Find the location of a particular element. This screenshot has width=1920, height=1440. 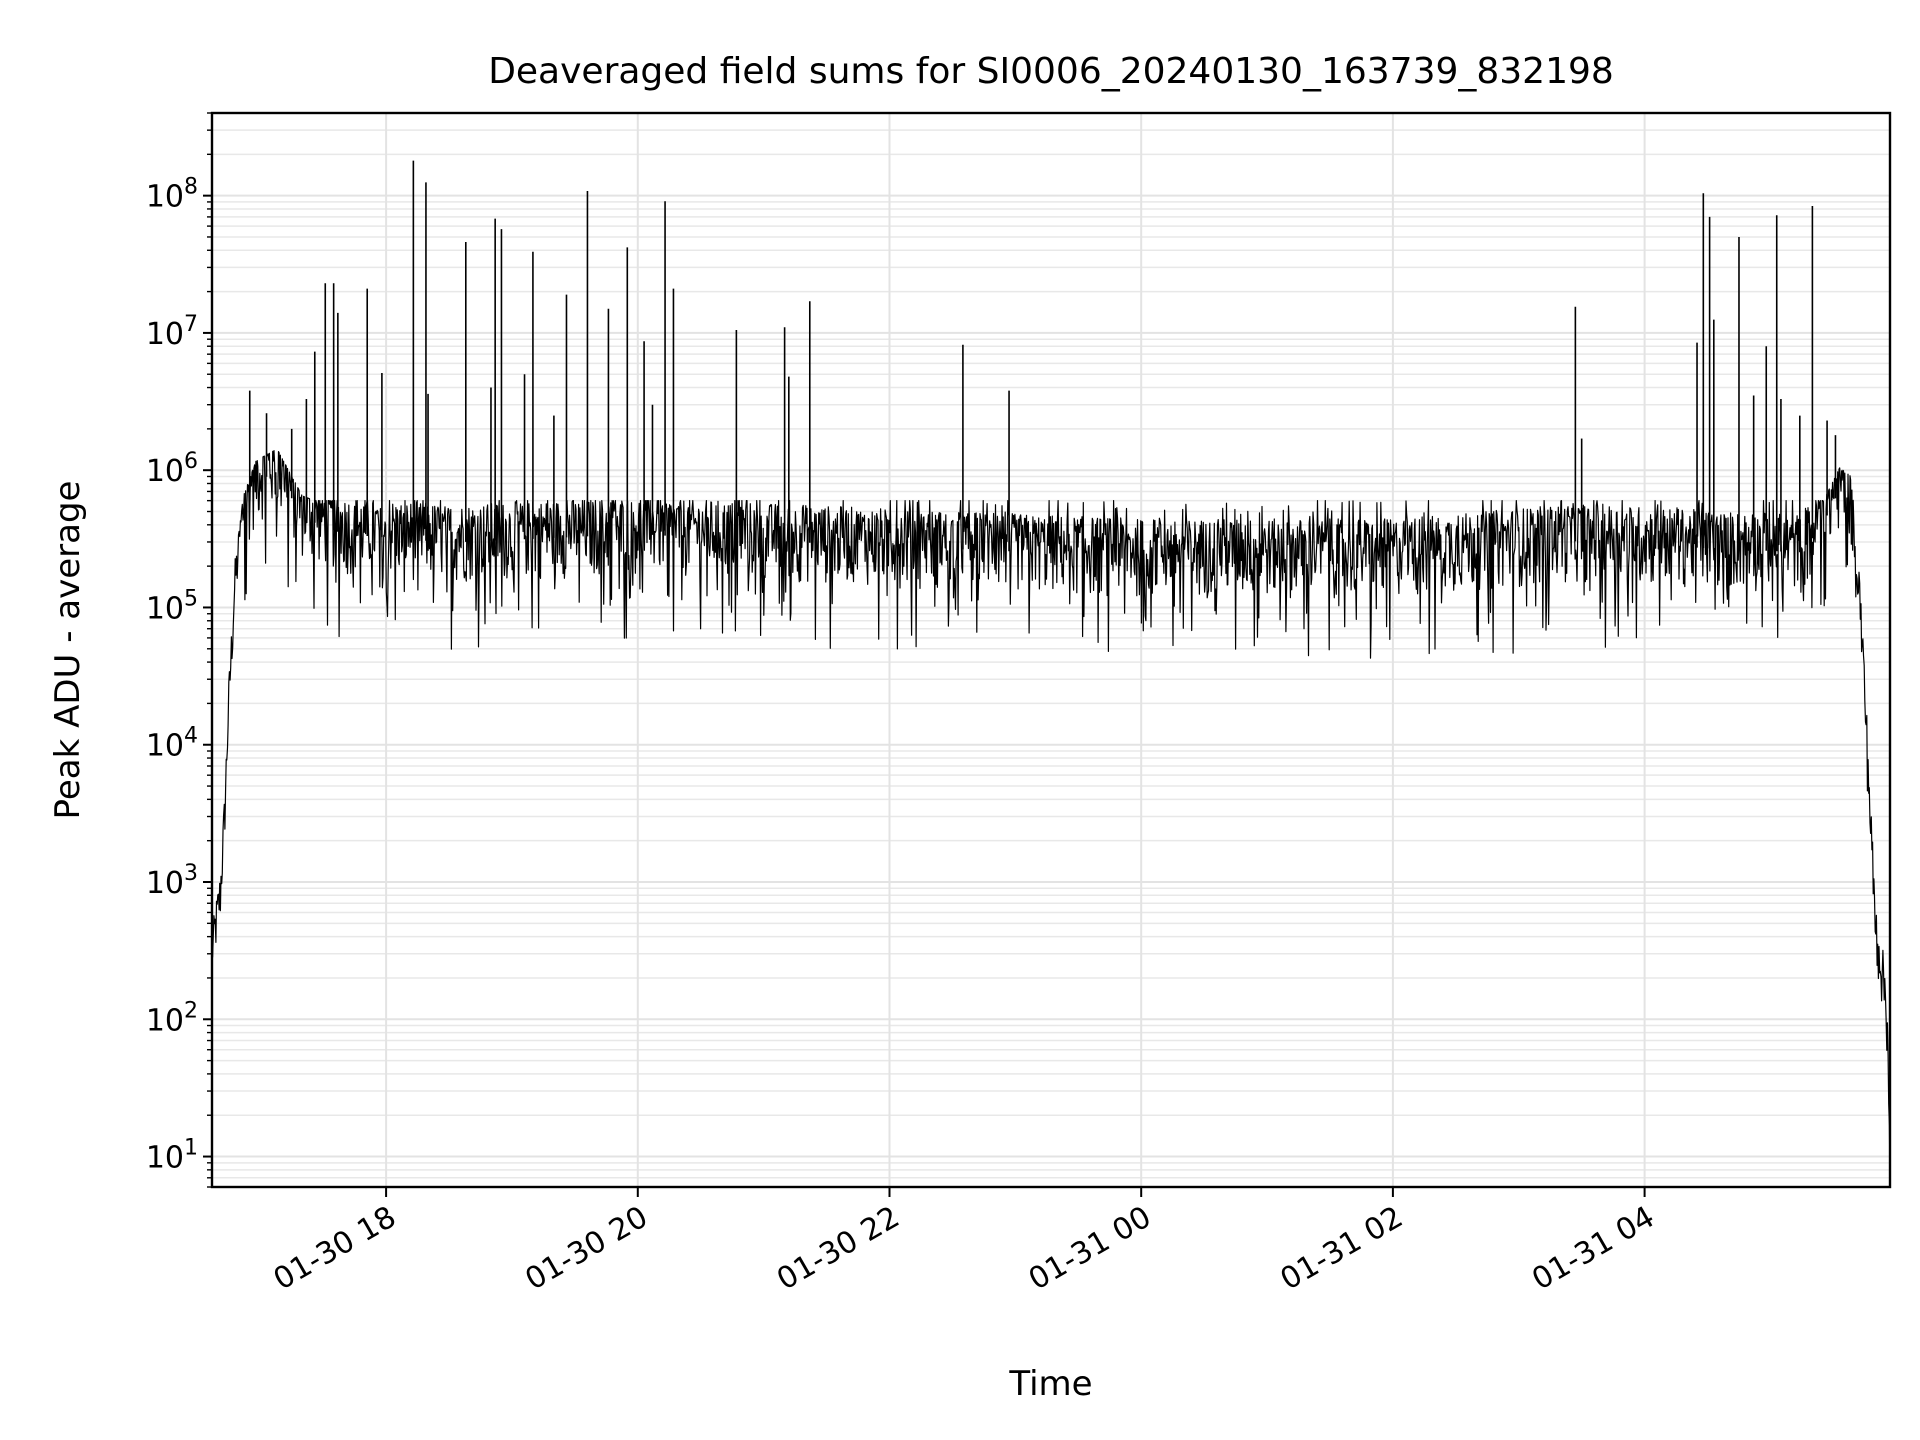

x-tick-label: 01-31 04 is located at coordinates (1593, 1249).